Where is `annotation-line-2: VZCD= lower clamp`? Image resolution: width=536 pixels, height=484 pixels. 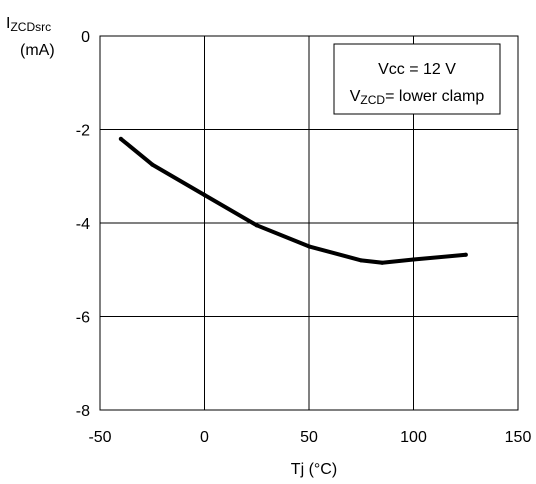
annotation-line-2: VZCD= lower clamp is located at coordinates (417, 97).